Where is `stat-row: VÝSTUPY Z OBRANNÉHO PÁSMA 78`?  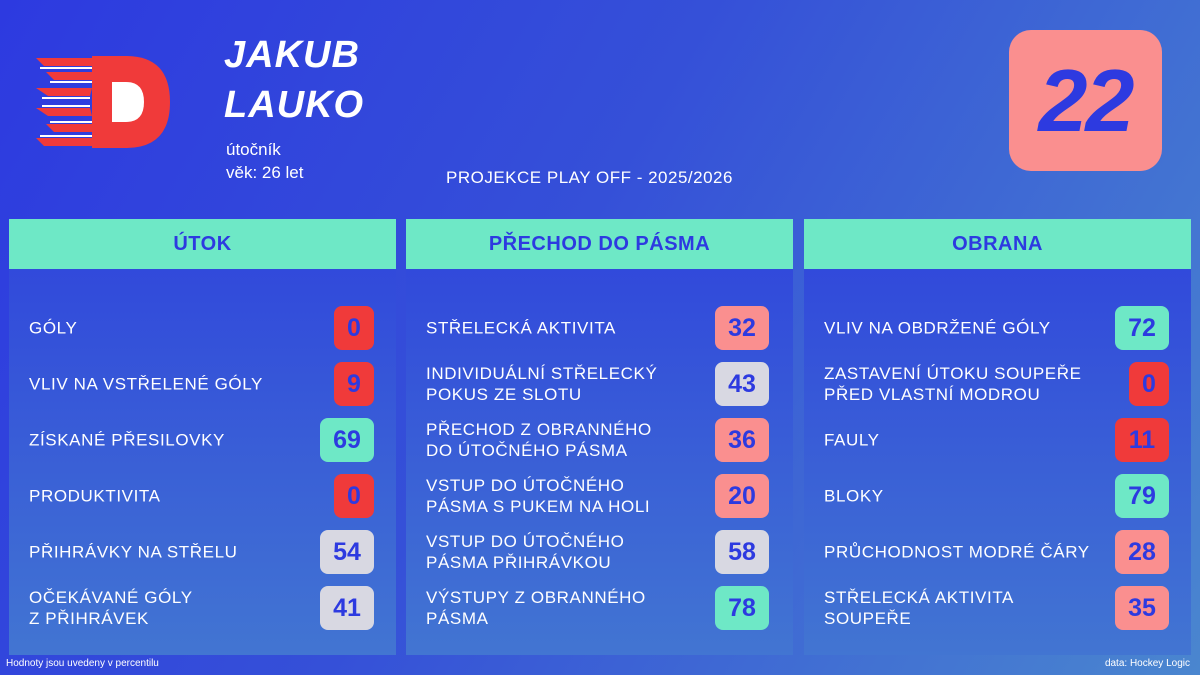
stat-row: VÝSTUPY Z OBRANNÉHO PÁSMA 78 is located at coordinates (599, 608).